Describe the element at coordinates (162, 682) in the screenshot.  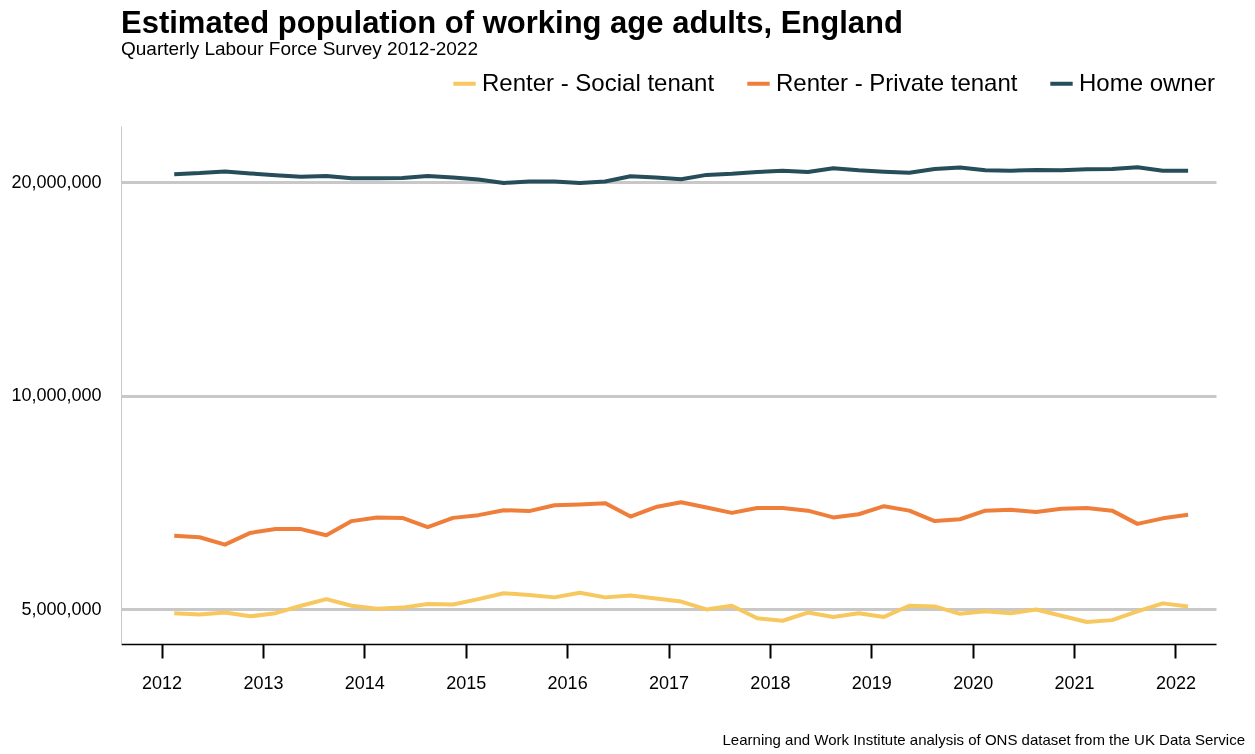
I see `x-tick-label: 2012` at that location.